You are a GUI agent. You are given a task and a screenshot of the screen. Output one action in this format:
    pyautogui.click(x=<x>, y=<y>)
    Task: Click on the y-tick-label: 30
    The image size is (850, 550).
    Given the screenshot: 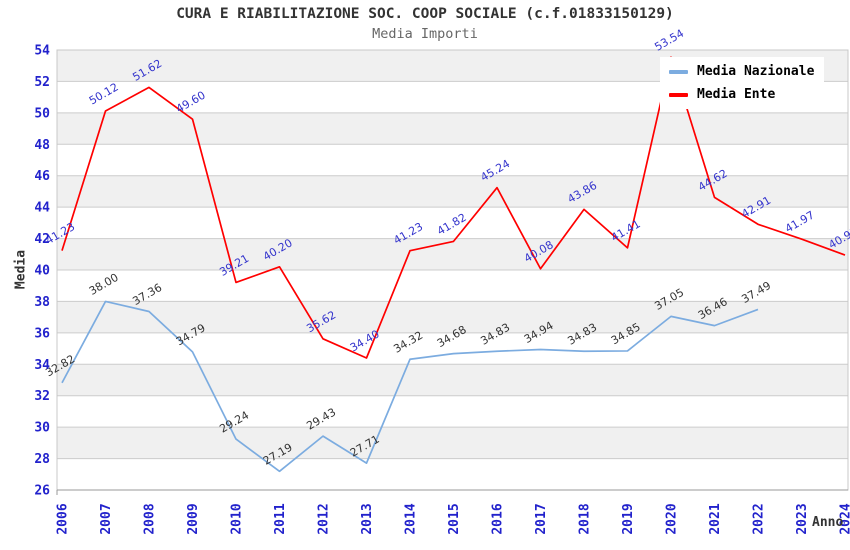 What is the action you would take?
    pyautogui.click(x=42, y=428)
    